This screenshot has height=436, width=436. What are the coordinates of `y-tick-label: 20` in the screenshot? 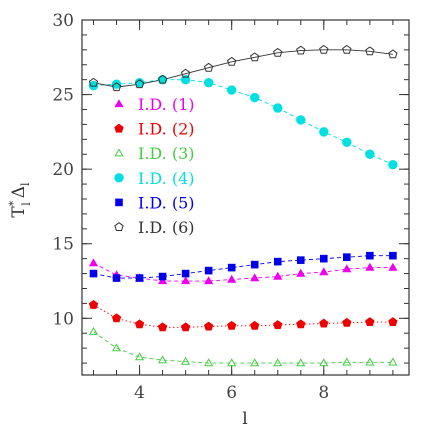 It's located at (63, 170).